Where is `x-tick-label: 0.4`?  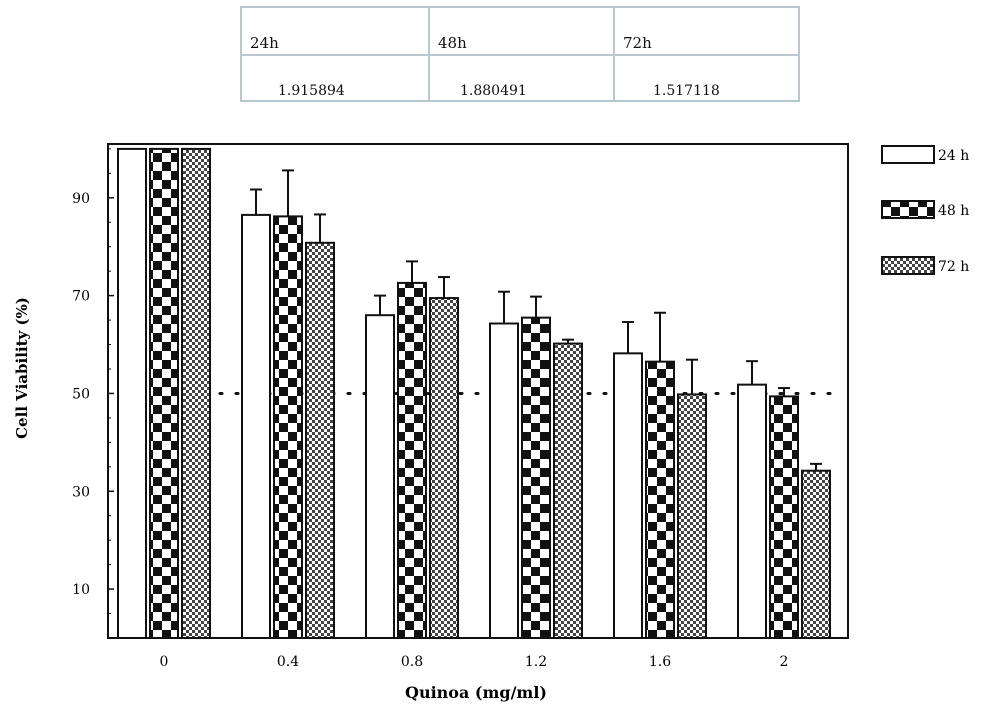 x-tick-label: 0.4 is located at coordinates (288, 662).